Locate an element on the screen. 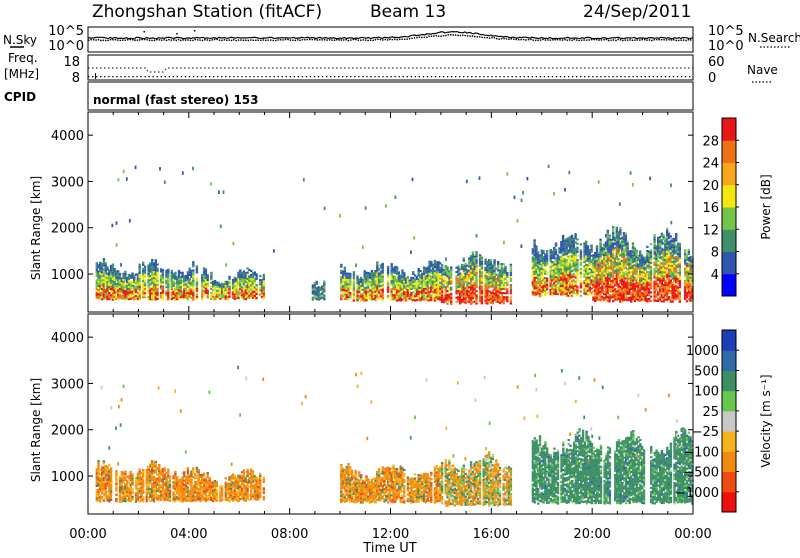  date-label: 24/Sep/2011 is located at coordinates (637, 12).